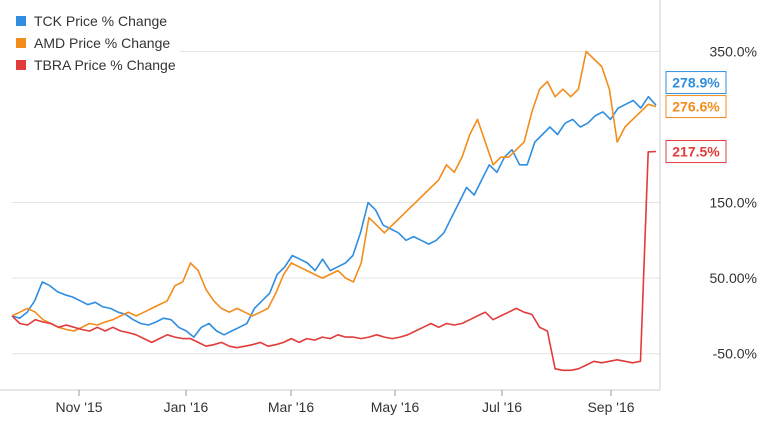 The image size is (764, 432). Describe the element at coordinates (21, 21) in the screenshot. I see `legend-swatch-tck` at that location.